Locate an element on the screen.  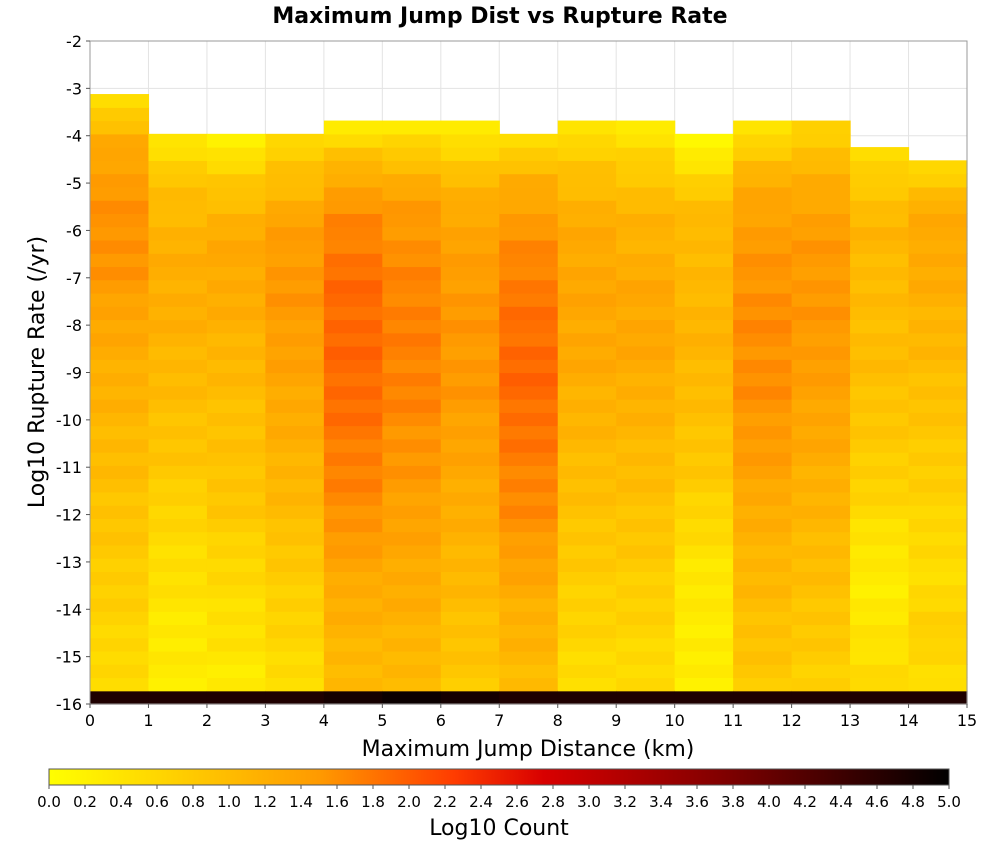
y-tick-label: -13 is located at coordinates (69, 562).